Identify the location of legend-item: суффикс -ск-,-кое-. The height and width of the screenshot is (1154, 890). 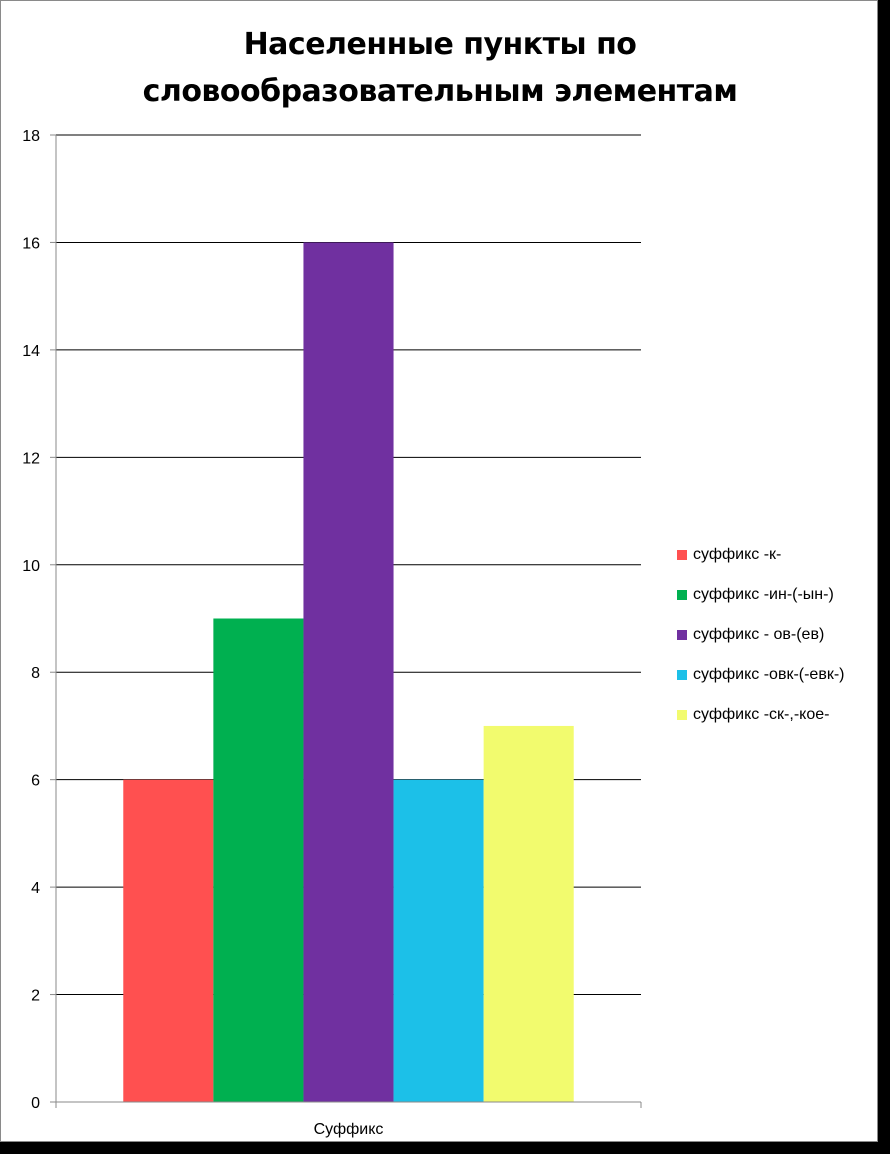
(760, 715).